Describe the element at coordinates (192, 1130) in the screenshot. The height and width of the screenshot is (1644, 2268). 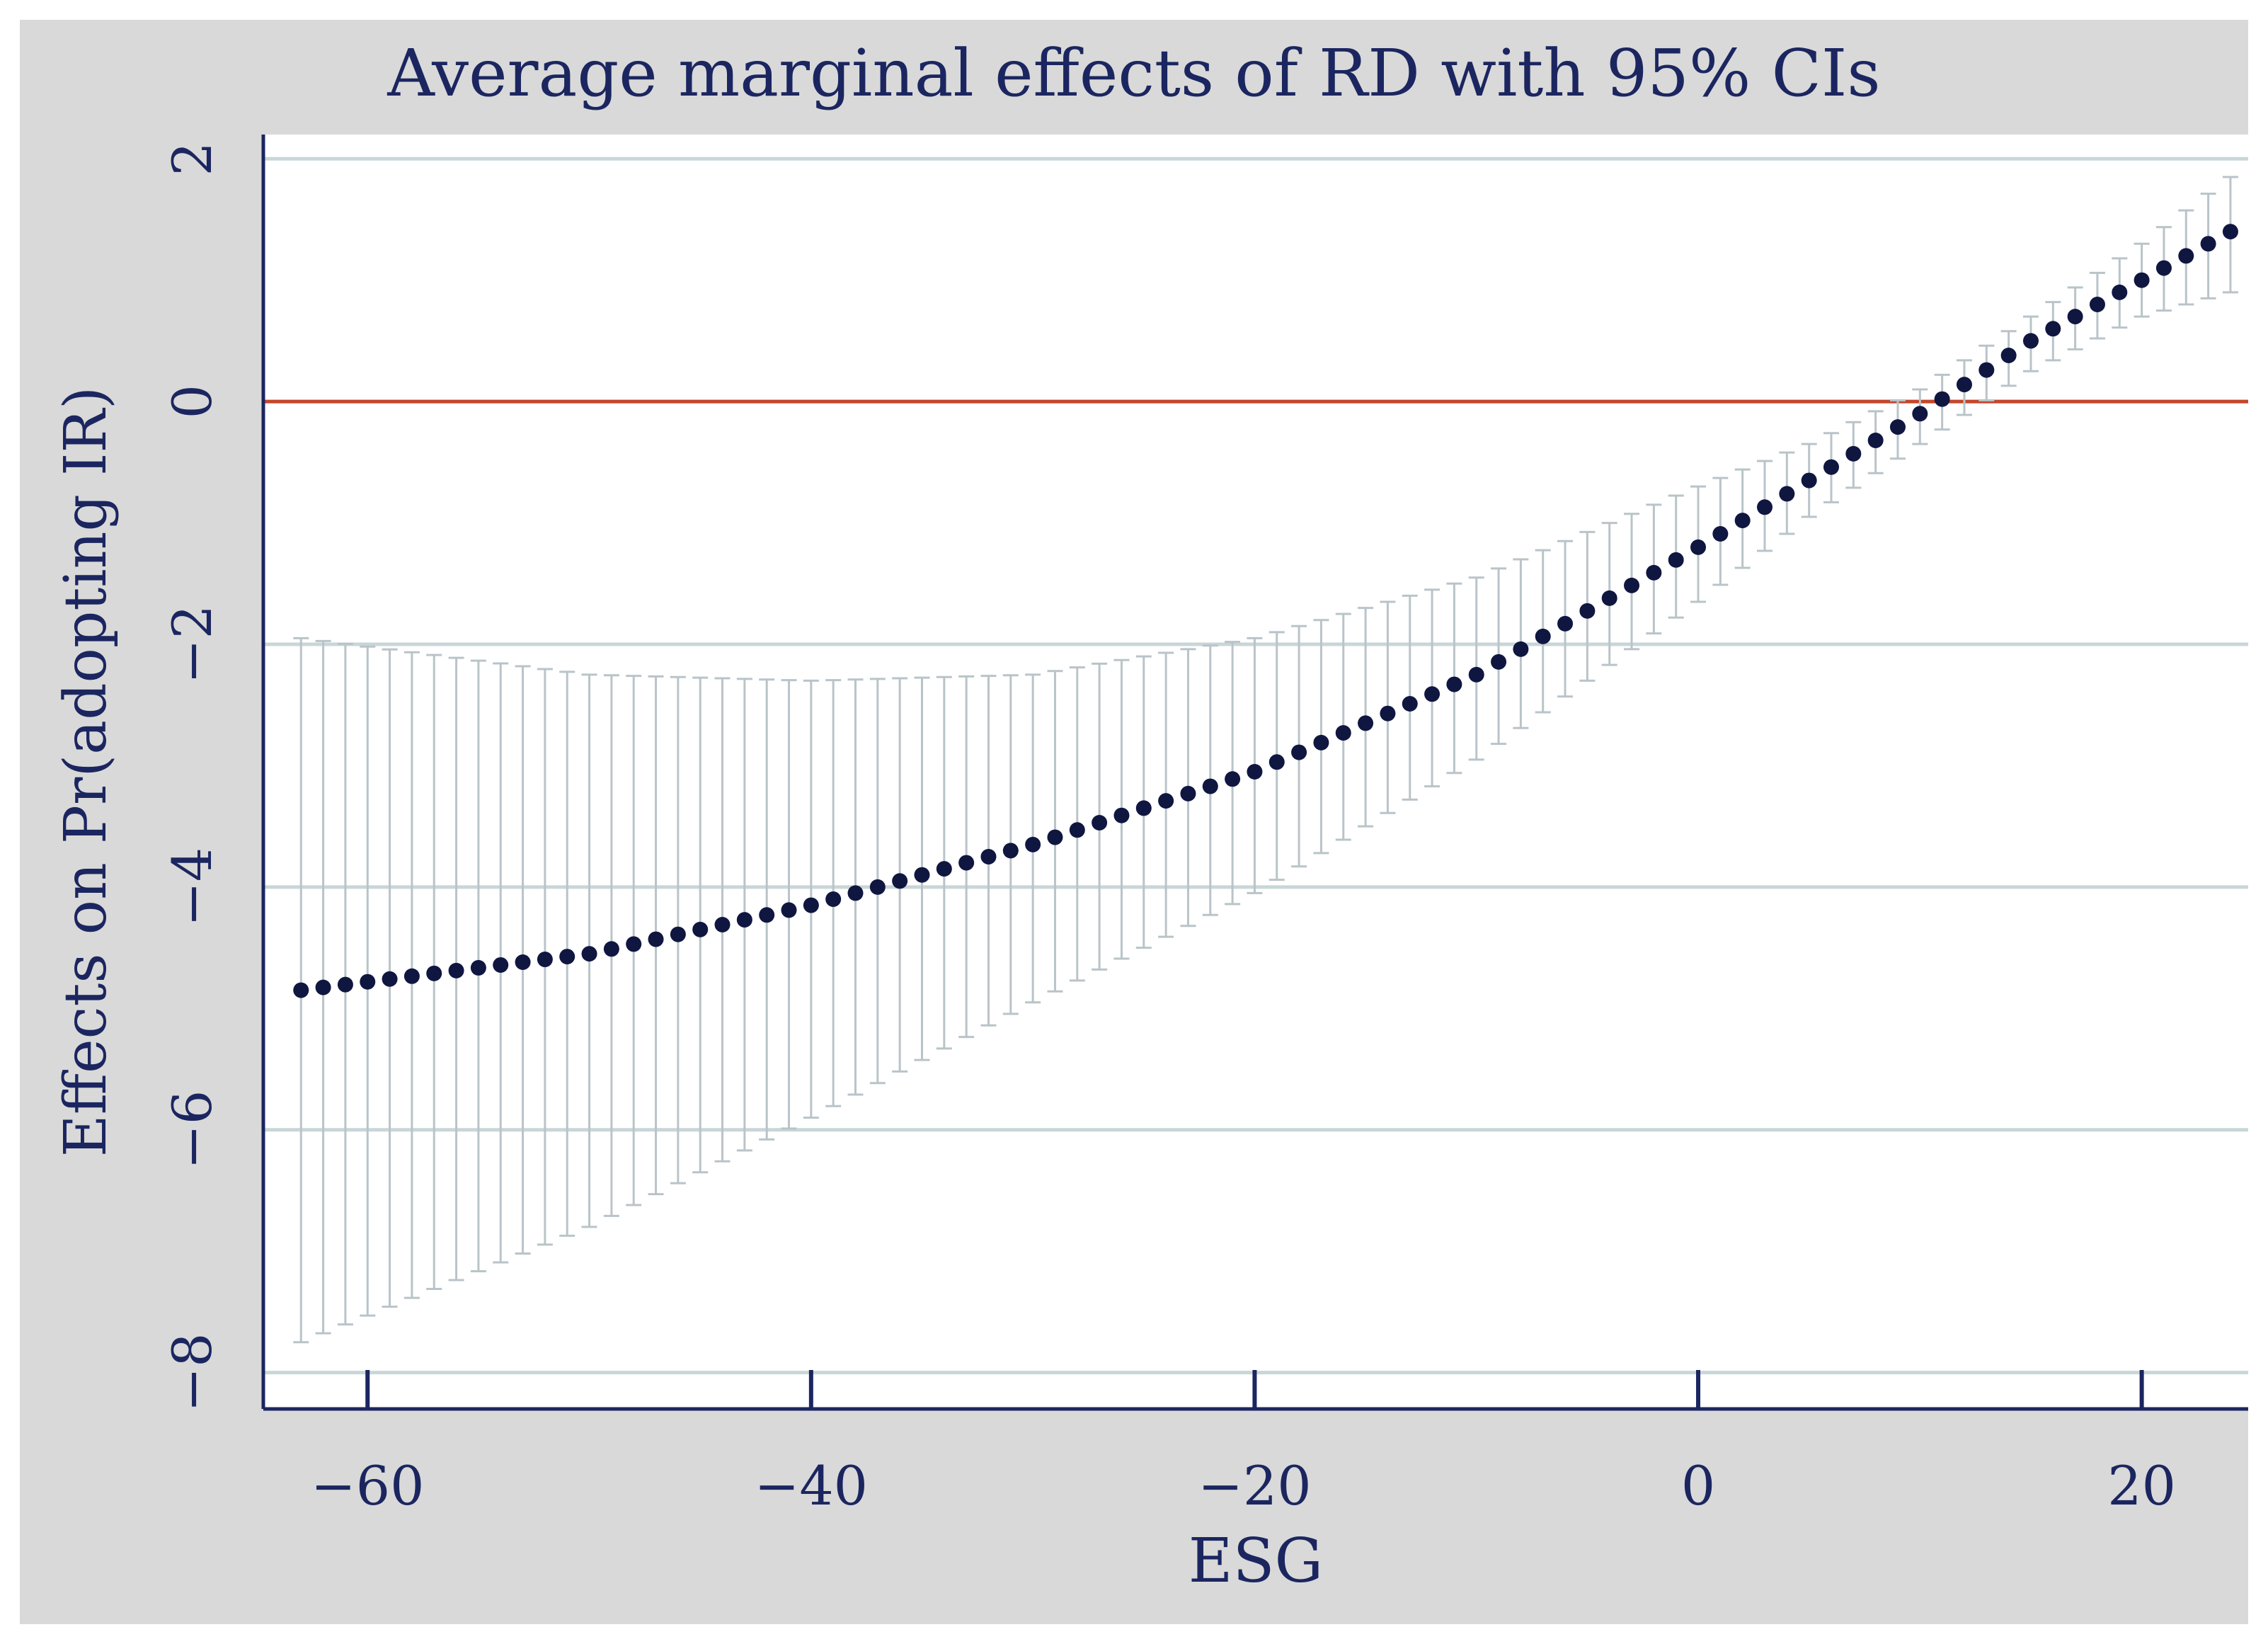
I see `y-tick-label: −6` at that location.